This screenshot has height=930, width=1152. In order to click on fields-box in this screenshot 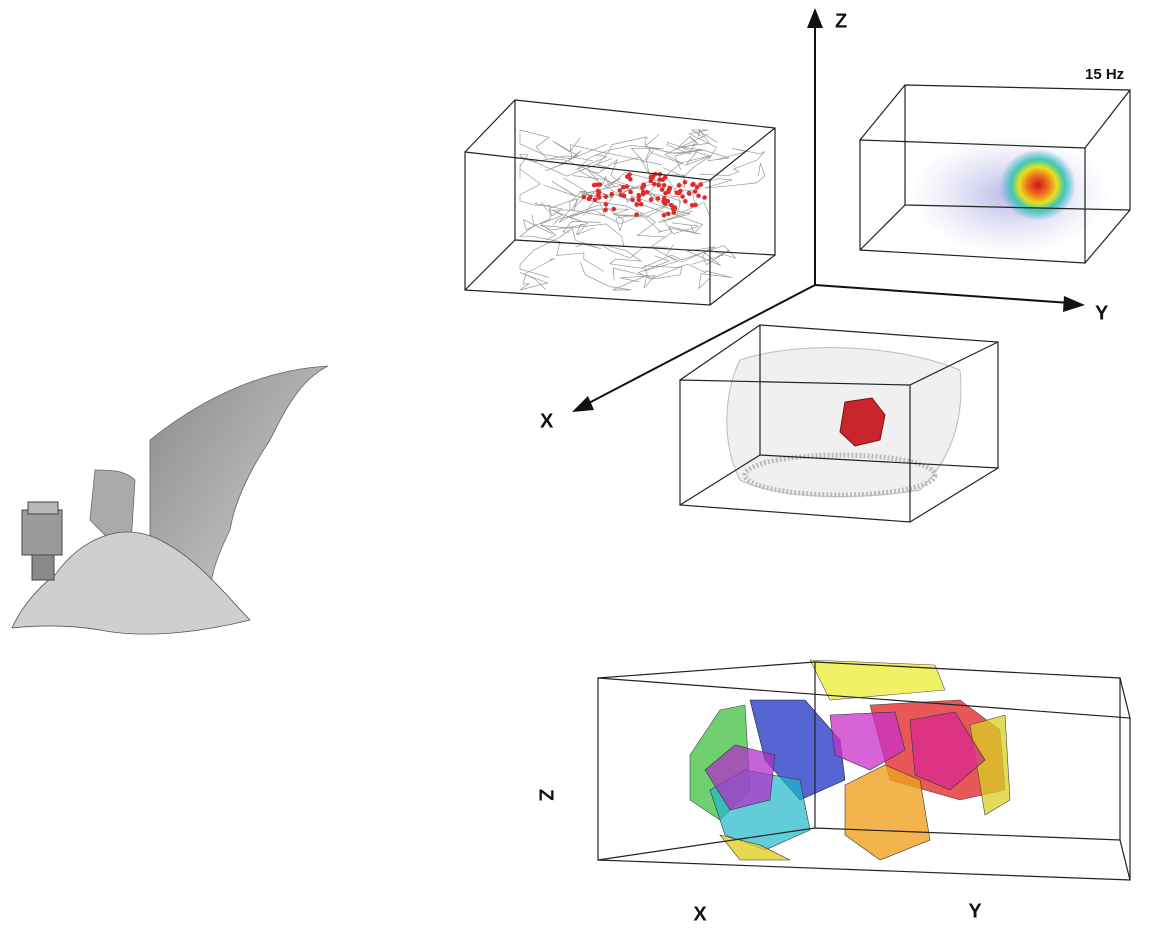, I will do `click(864, 770)`.